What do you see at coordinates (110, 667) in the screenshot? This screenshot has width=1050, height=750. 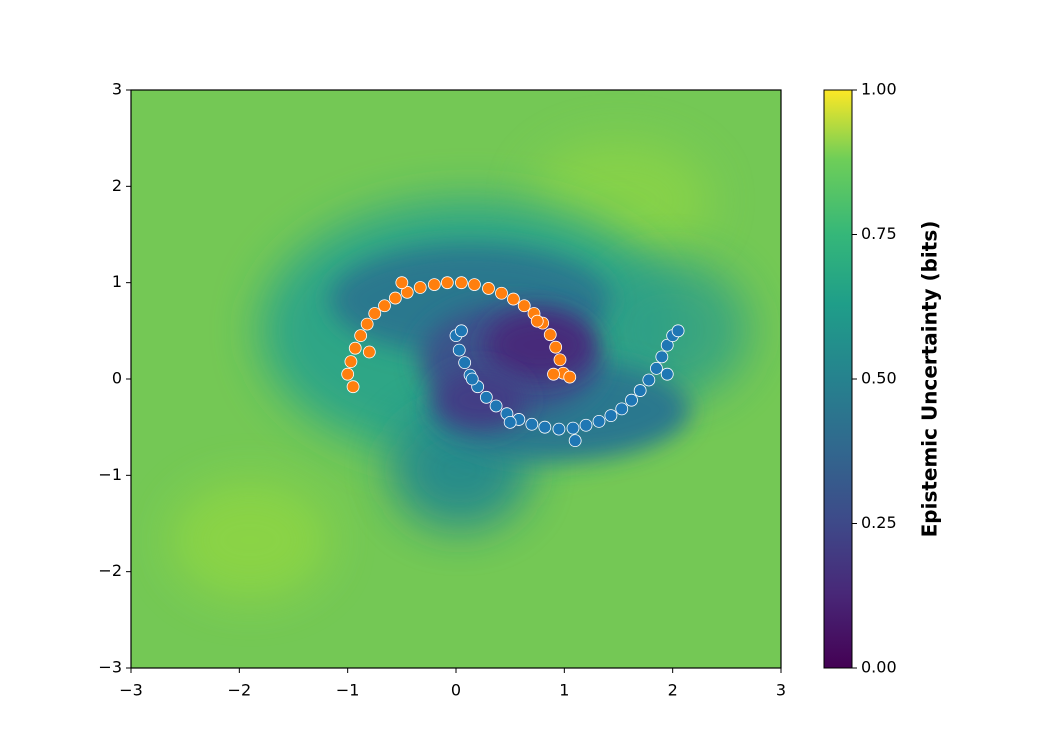 I see `y-tick-label: −3` at bounding box center [110, 667].